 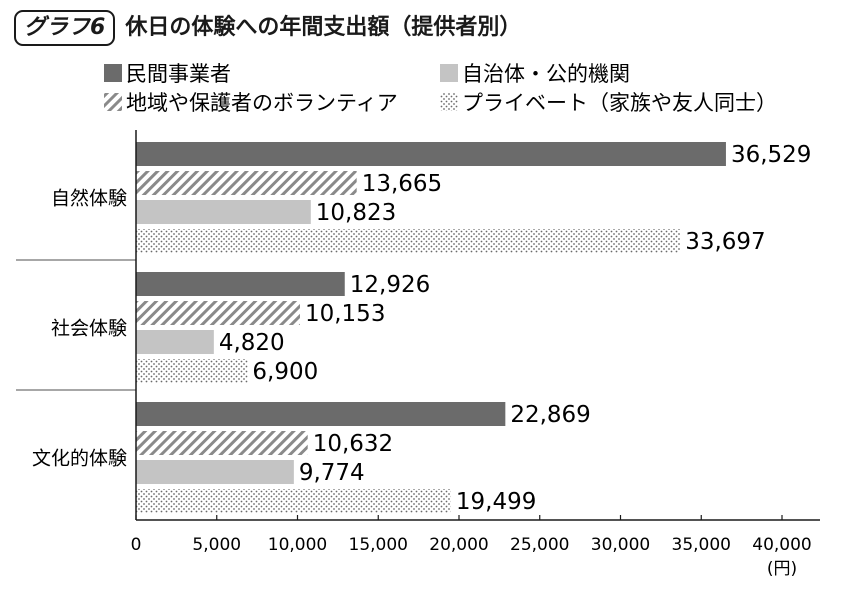 What do you see at coordinates (390, 285) in the screenshot?
I see `value-label-2-1: 12,926` at bounding box center [390, 285].